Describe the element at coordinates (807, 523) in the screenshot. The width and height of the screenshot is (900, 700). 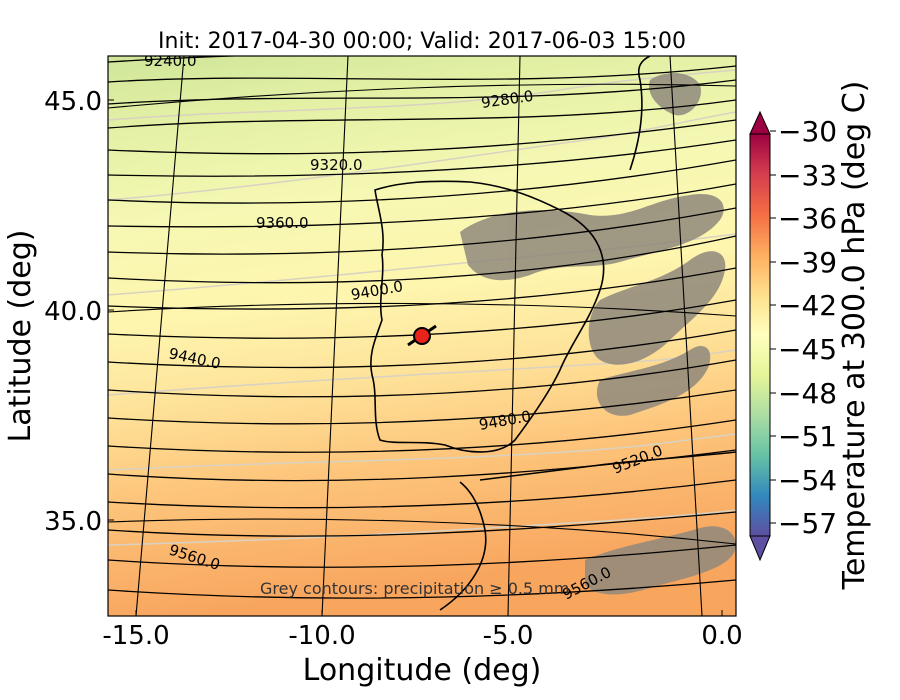
I see `colorbar-tick-label: −57` at that location.